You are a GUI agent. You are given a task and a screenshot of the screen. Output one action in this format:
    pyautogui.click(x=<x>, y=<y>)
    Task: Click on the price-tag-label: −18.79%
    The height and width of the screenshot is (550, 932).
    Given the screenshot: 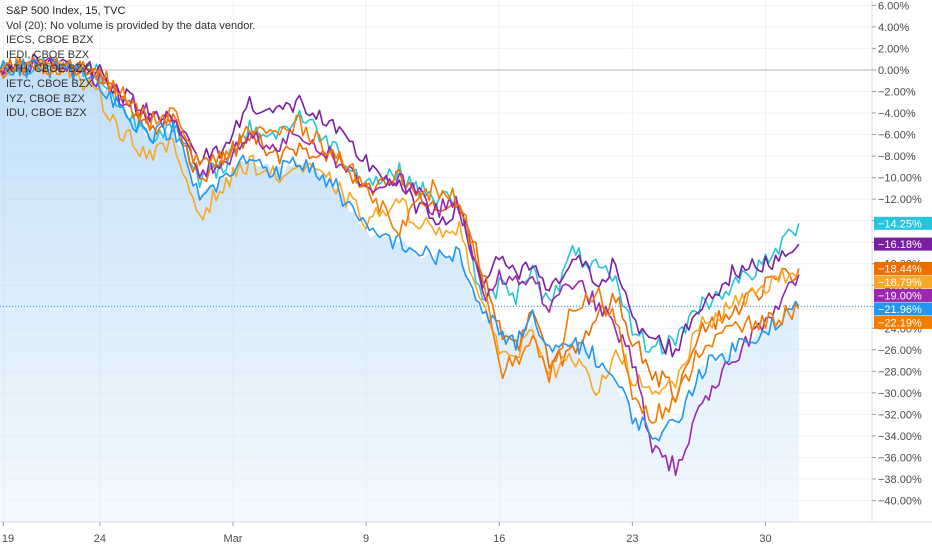 What is the action you would take?
    pyautogui.click(x=900, y=283)
    